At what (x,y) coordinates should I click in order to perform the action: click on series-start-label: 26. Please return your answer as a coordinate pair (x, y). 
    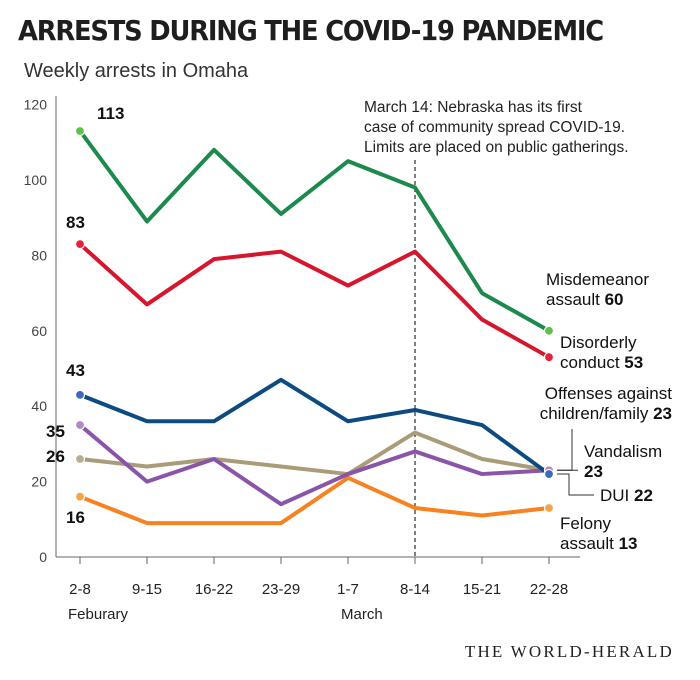
    Looking at the image, I should click on (55, 456).